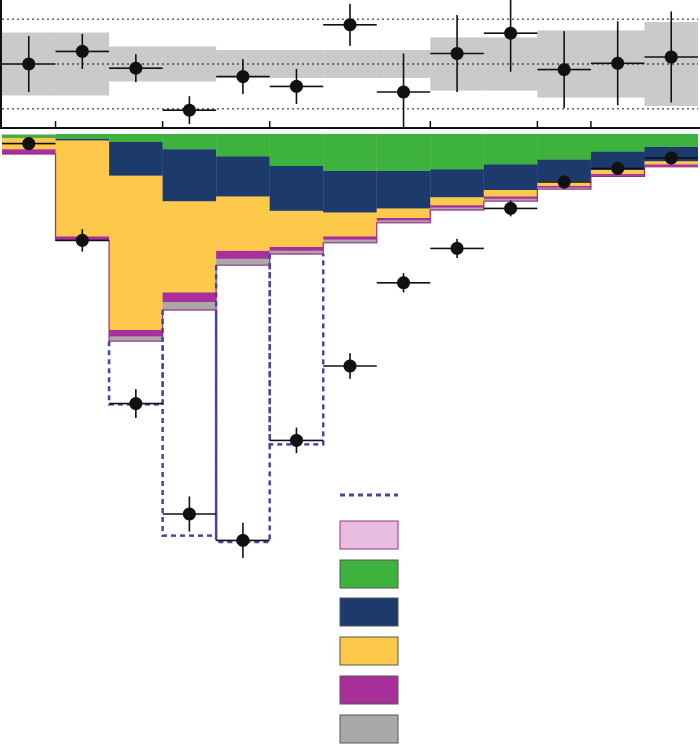 The width and height of the screenshot is (700, 746). Describe the element at coordinates (369, 690) in the screenshot. I see `legend-swatch-magenta` at that location.